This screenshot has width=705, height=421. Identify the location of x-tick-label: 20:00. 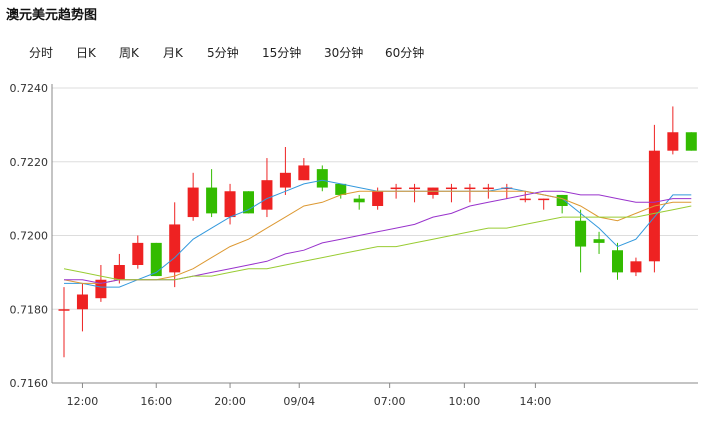
(230, 401).